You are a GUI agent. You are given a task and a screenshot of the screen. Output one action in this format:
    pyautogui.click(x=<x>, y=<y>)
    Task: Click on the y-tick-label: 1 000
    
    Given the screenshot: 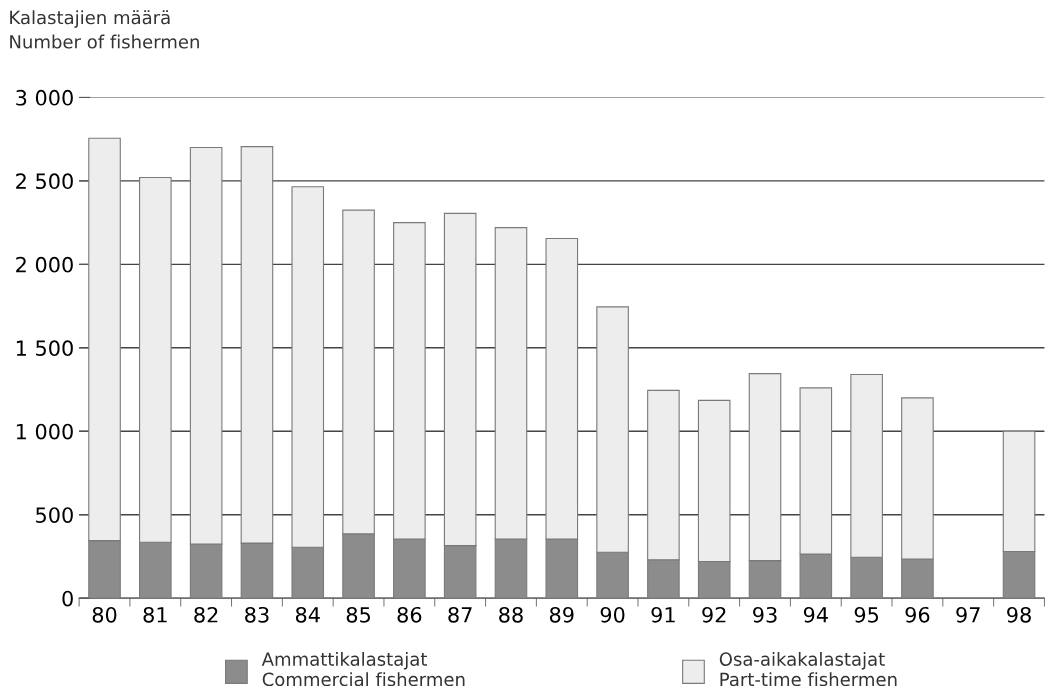 What is the action you would take?
    pyautogui.click(x=44, y=431)
    